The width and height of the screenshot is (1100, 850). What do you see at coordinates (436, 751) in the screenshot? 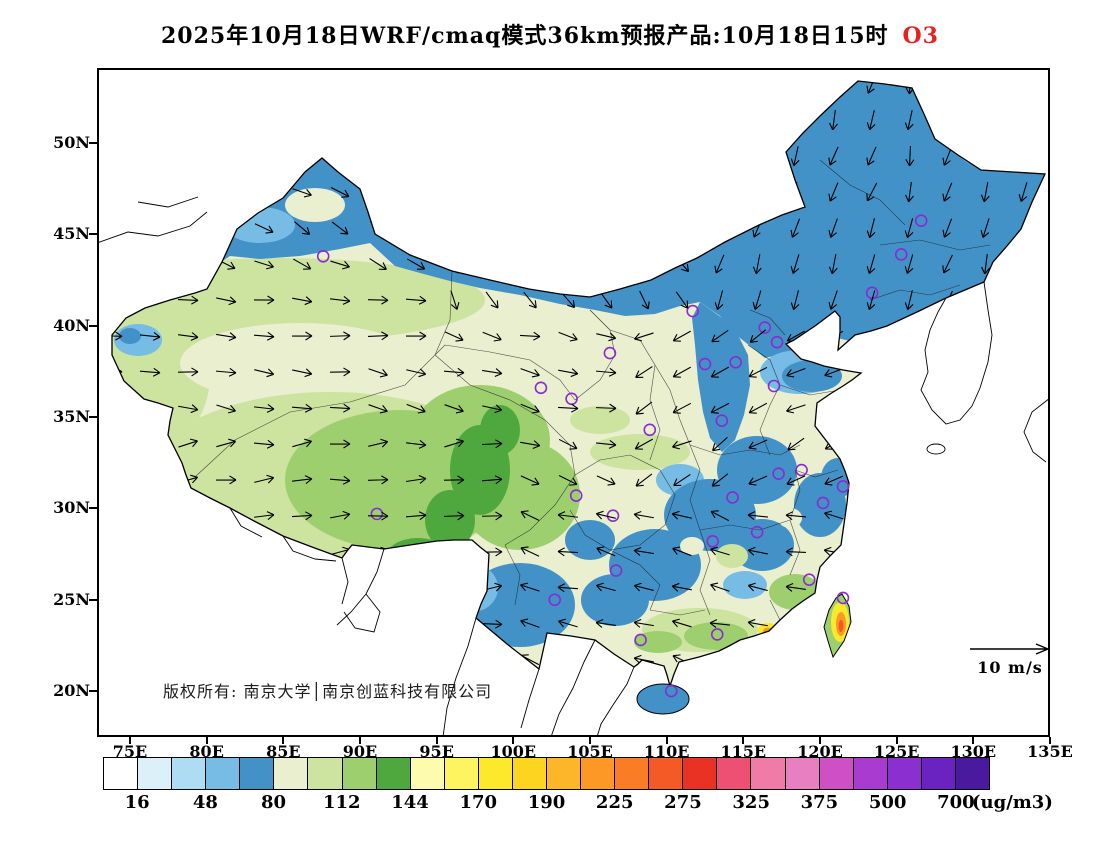
I see `x-axis-label: 95E` at bounding box center [436, 751].